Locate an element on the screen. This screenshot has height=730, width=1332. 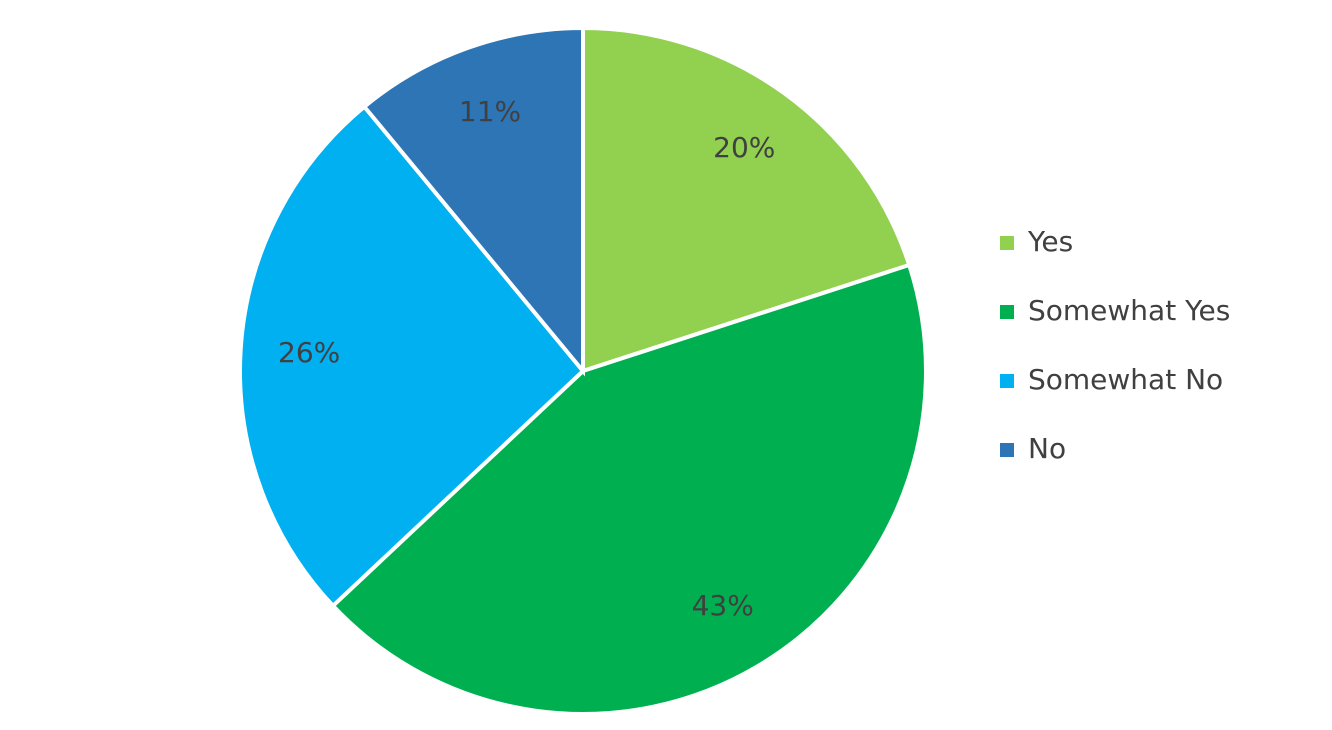
data-label: 43% is located at coordinates (723, 605).